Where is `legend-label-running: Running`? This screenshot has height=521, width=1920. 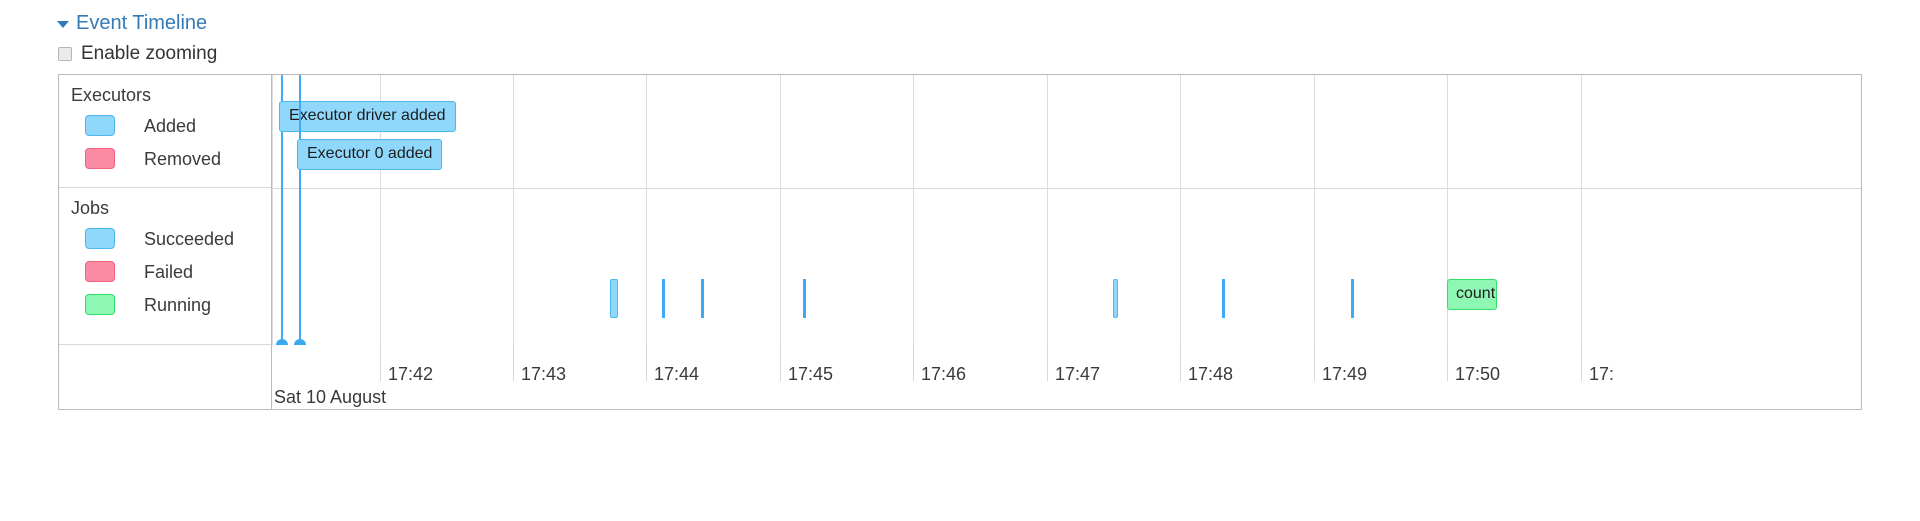
legend-label-running: Running is located at coordinates (178, 304).